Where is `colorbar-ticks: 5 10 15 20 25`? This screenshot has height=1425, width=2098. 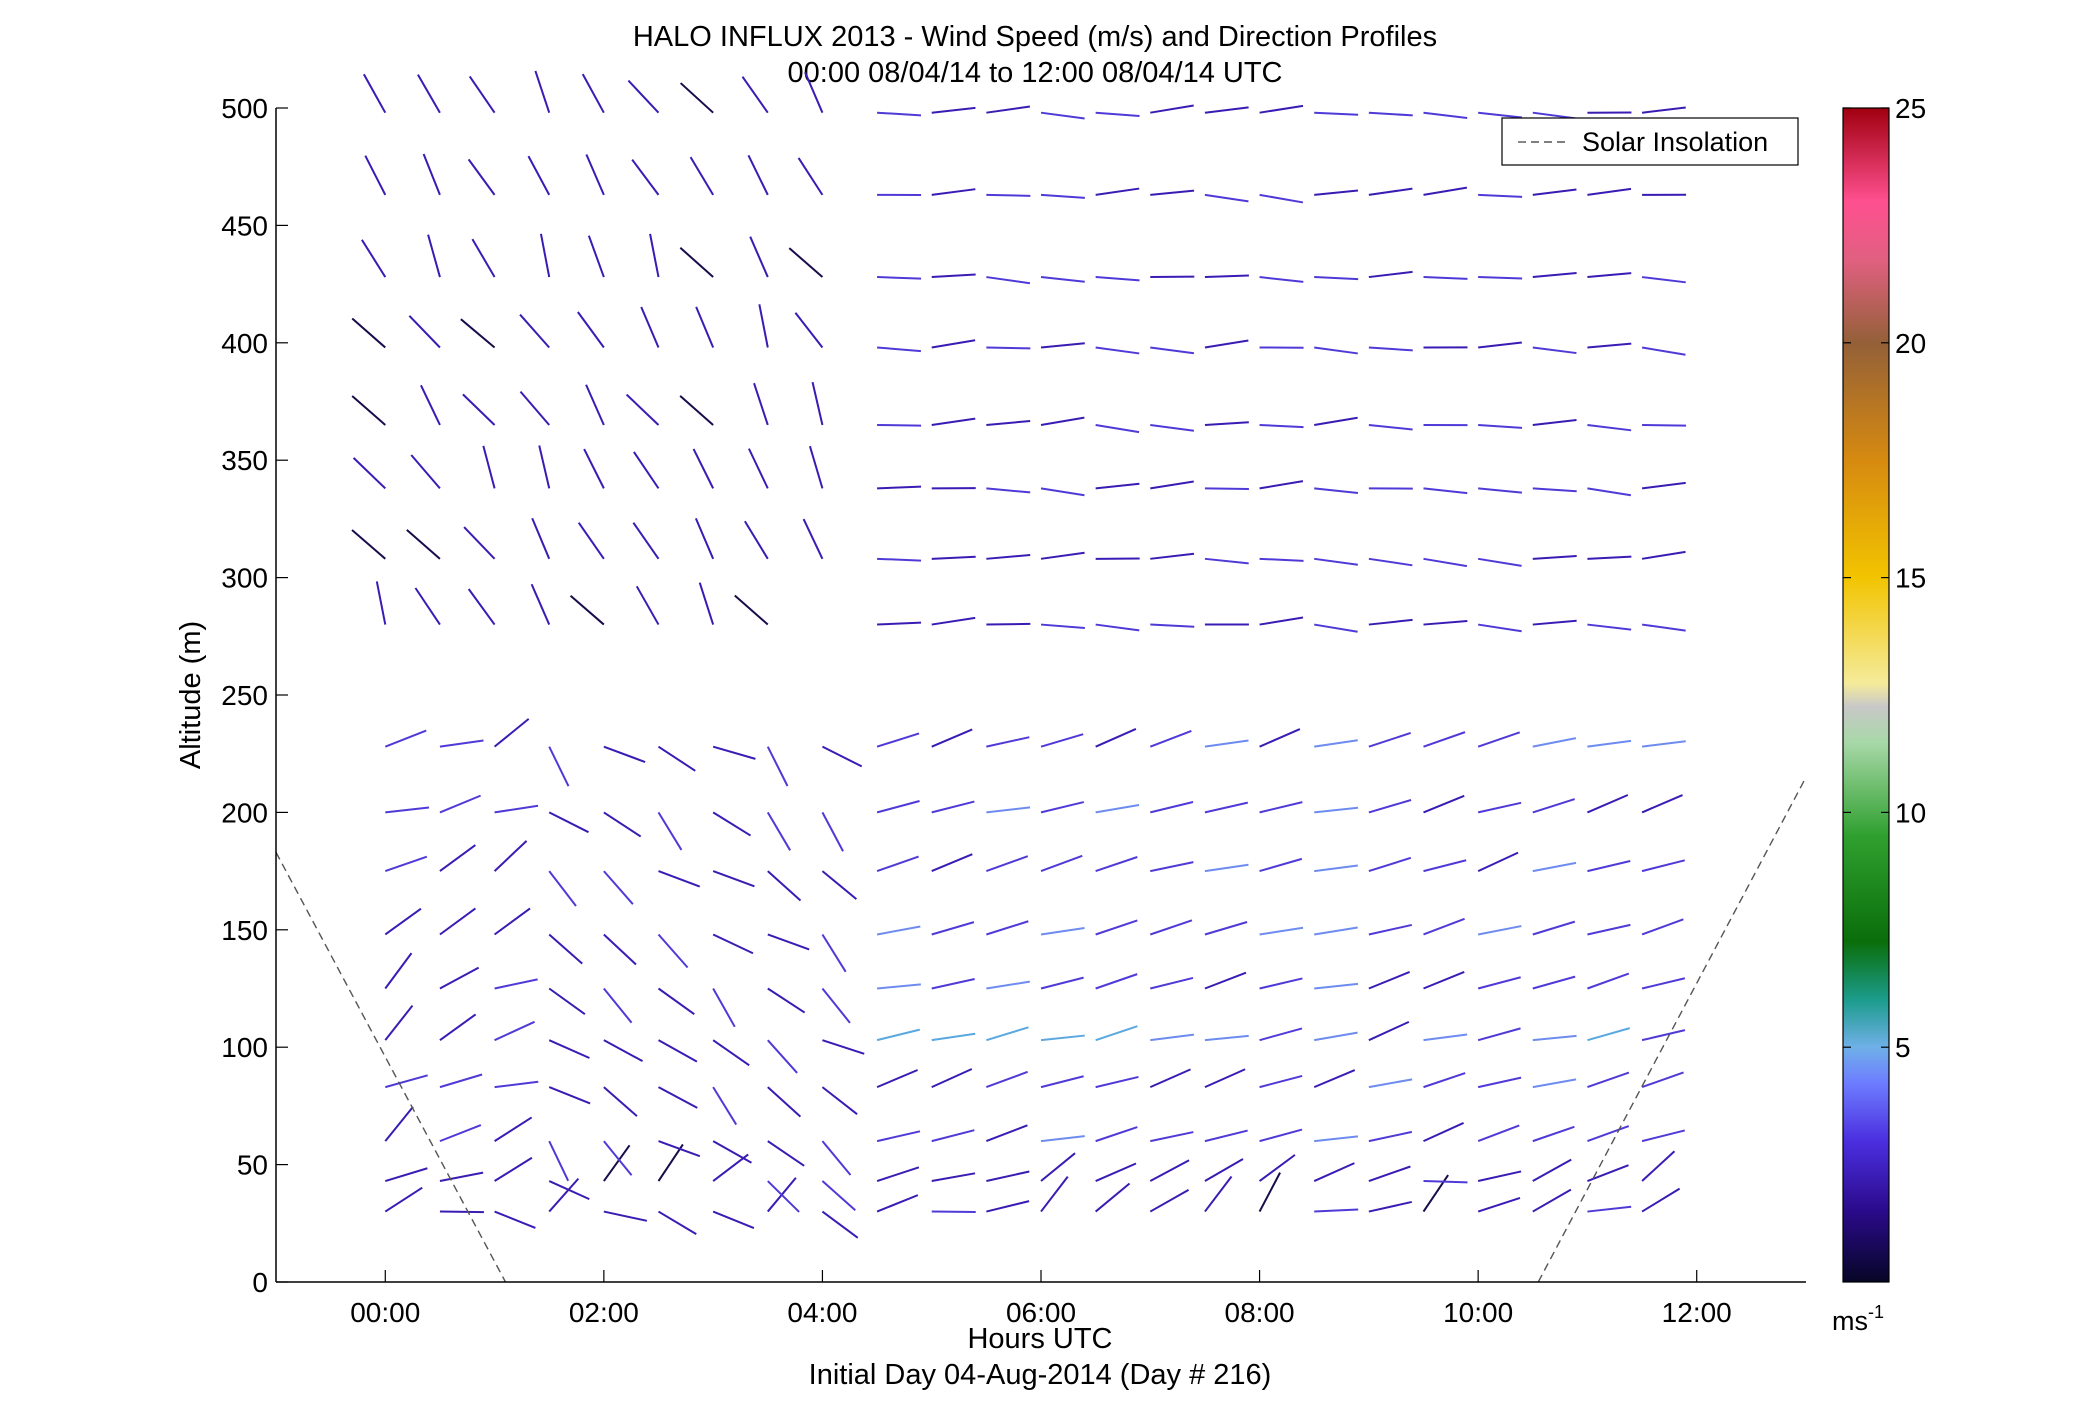
colorbar-ticks: 5 10 15 20 25 is located at coordinates (1884, 578).